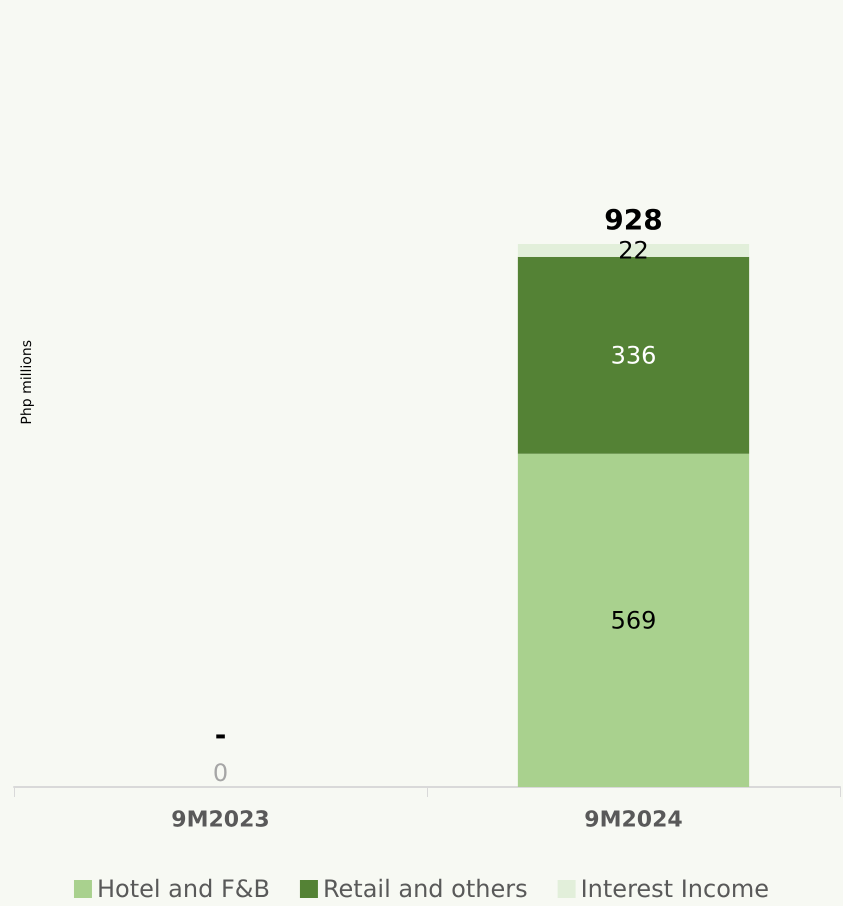  I want to click on total-label: 928, so click(633, 220).